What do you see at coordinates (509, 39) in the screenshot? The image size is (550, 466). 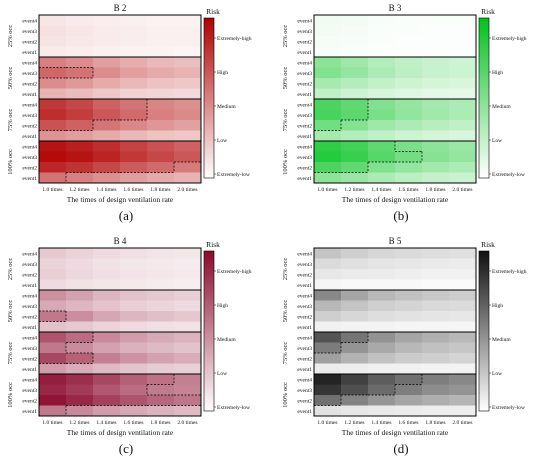 I see `legend-label: Extremely-high` at bounding box center [509, 39].